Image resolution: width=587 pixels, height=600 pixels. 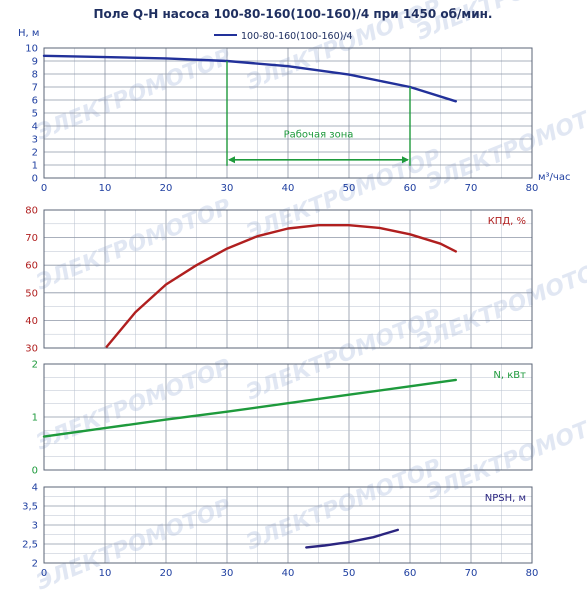 What do you see at coordinates (31, 266) in the screenshot?
I see `y-tick-label: 60` at bounding box center [31, 266].